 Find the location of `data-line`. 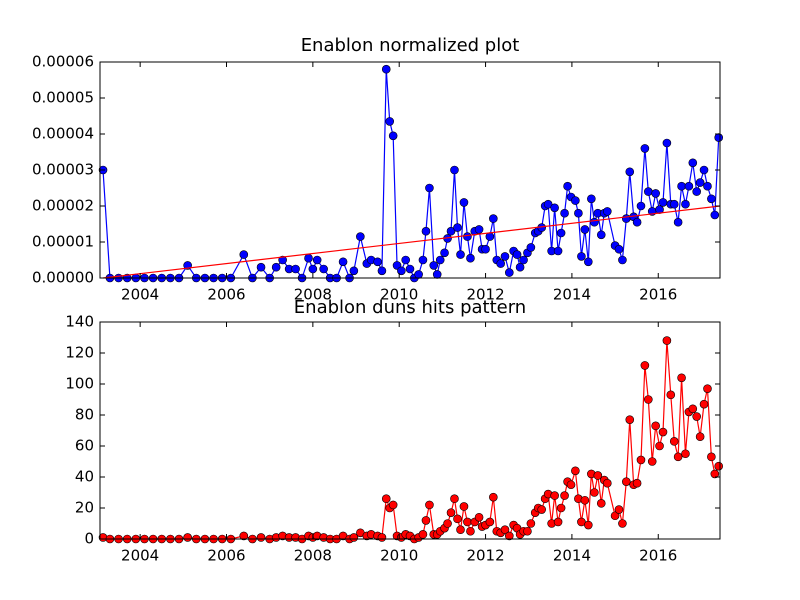

data-line is located at coordinates (411, 242).